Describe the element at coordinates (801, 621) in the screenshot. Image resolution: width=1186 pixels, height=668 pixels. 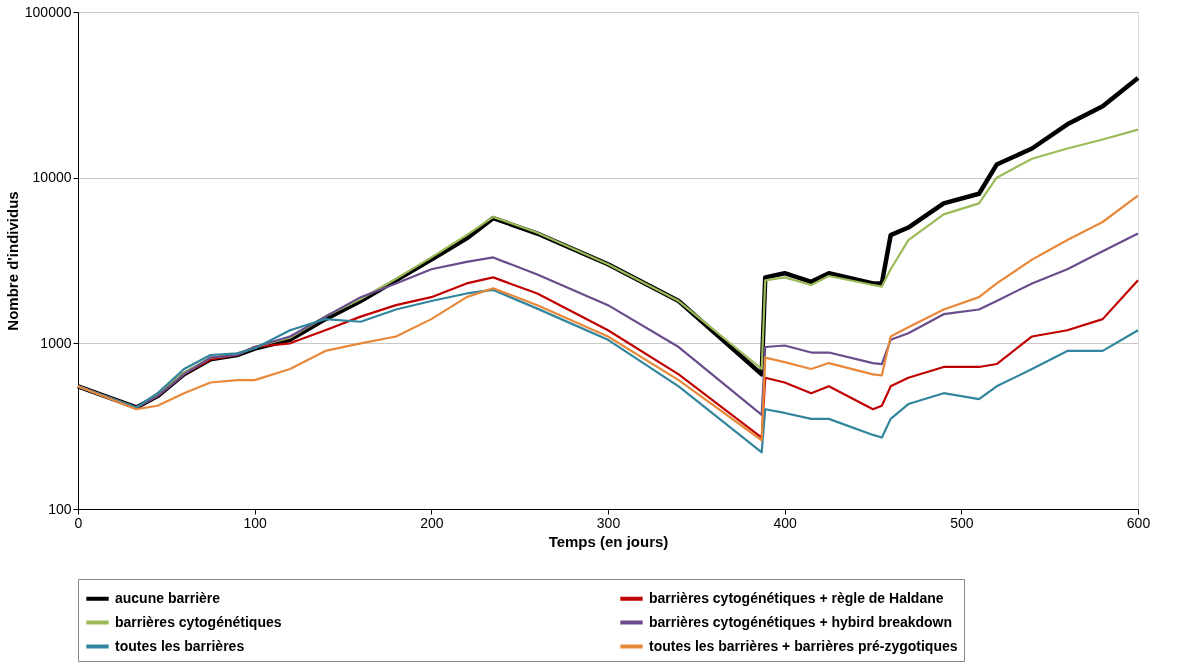
I see `legend-label: barrières cytogénétiques + hybird breakdown` at that location.